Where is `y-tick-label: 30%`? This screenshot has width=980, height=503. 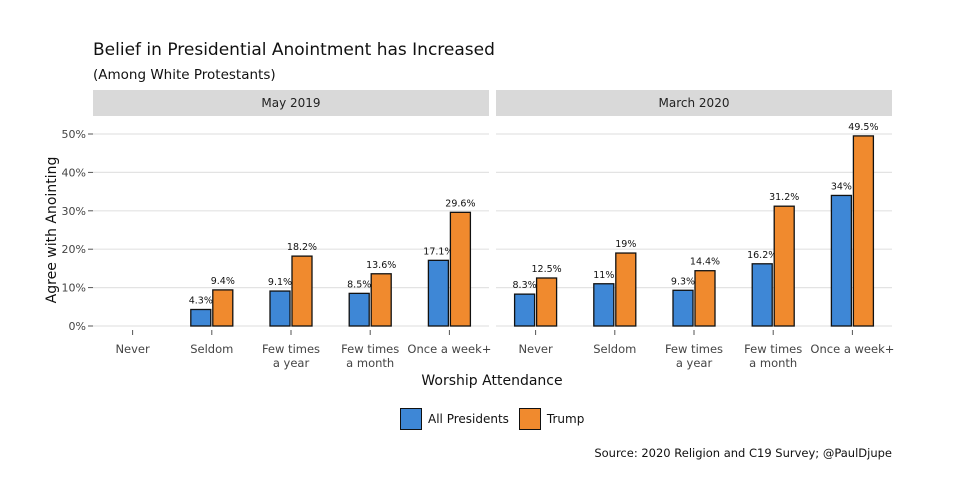 y-tick-label: 30% is located at coordinates (74, 211).